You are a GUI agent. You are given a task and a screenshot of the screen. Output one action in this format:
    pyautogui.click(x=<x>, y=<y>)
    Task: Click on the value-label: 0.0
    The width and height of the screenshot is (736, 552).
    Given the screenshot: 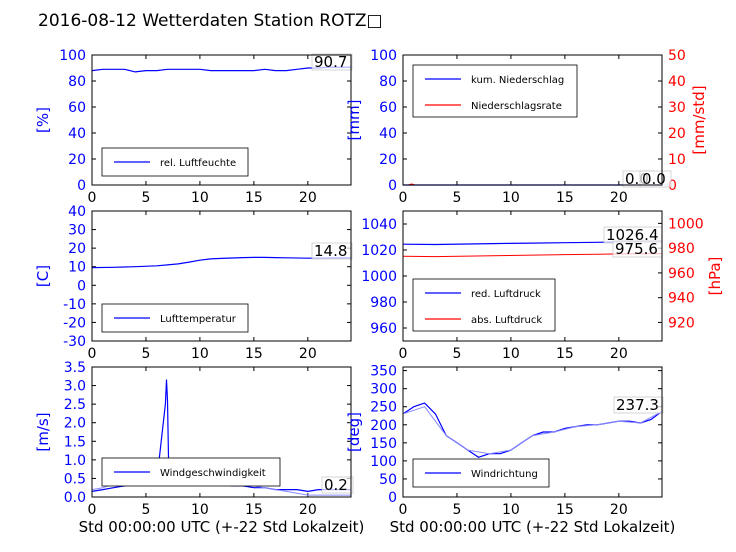 What is the action you would take?
    pyautogui.click(x=654, y=179)
    